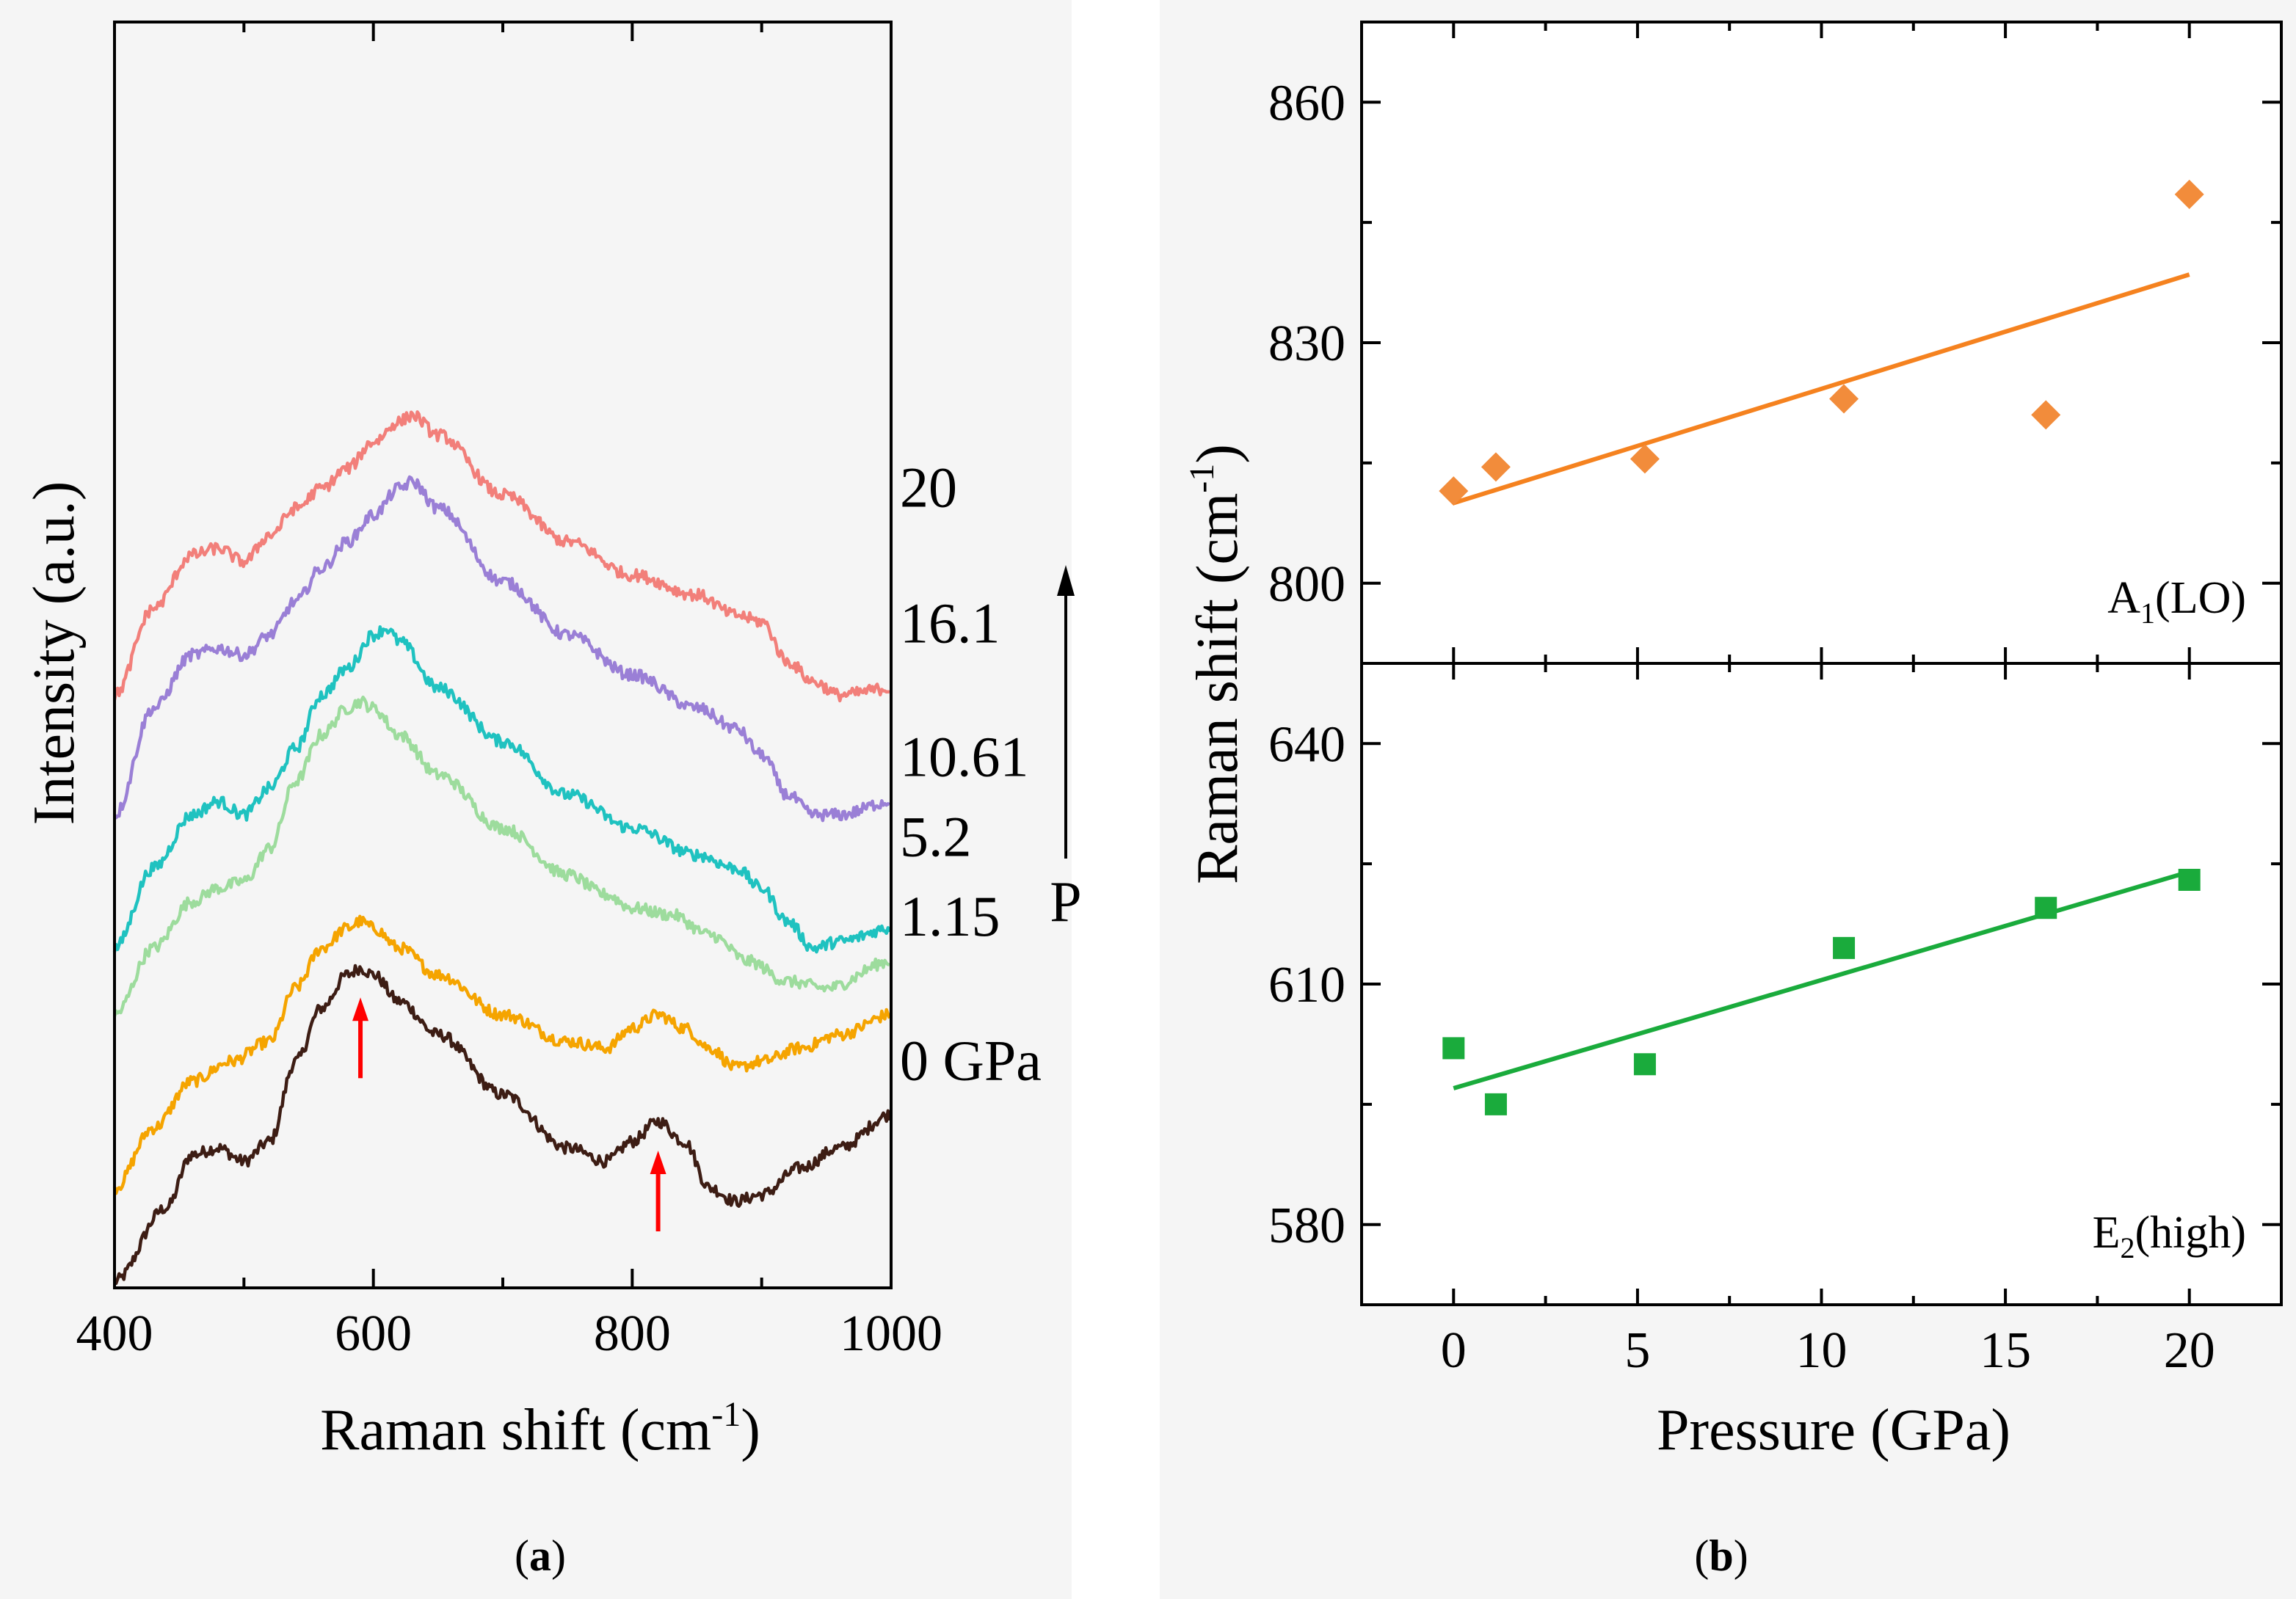 This screenshot has width=2296, height=1599. I want to click on spectrum-0-gpa, so click(502, 1125).